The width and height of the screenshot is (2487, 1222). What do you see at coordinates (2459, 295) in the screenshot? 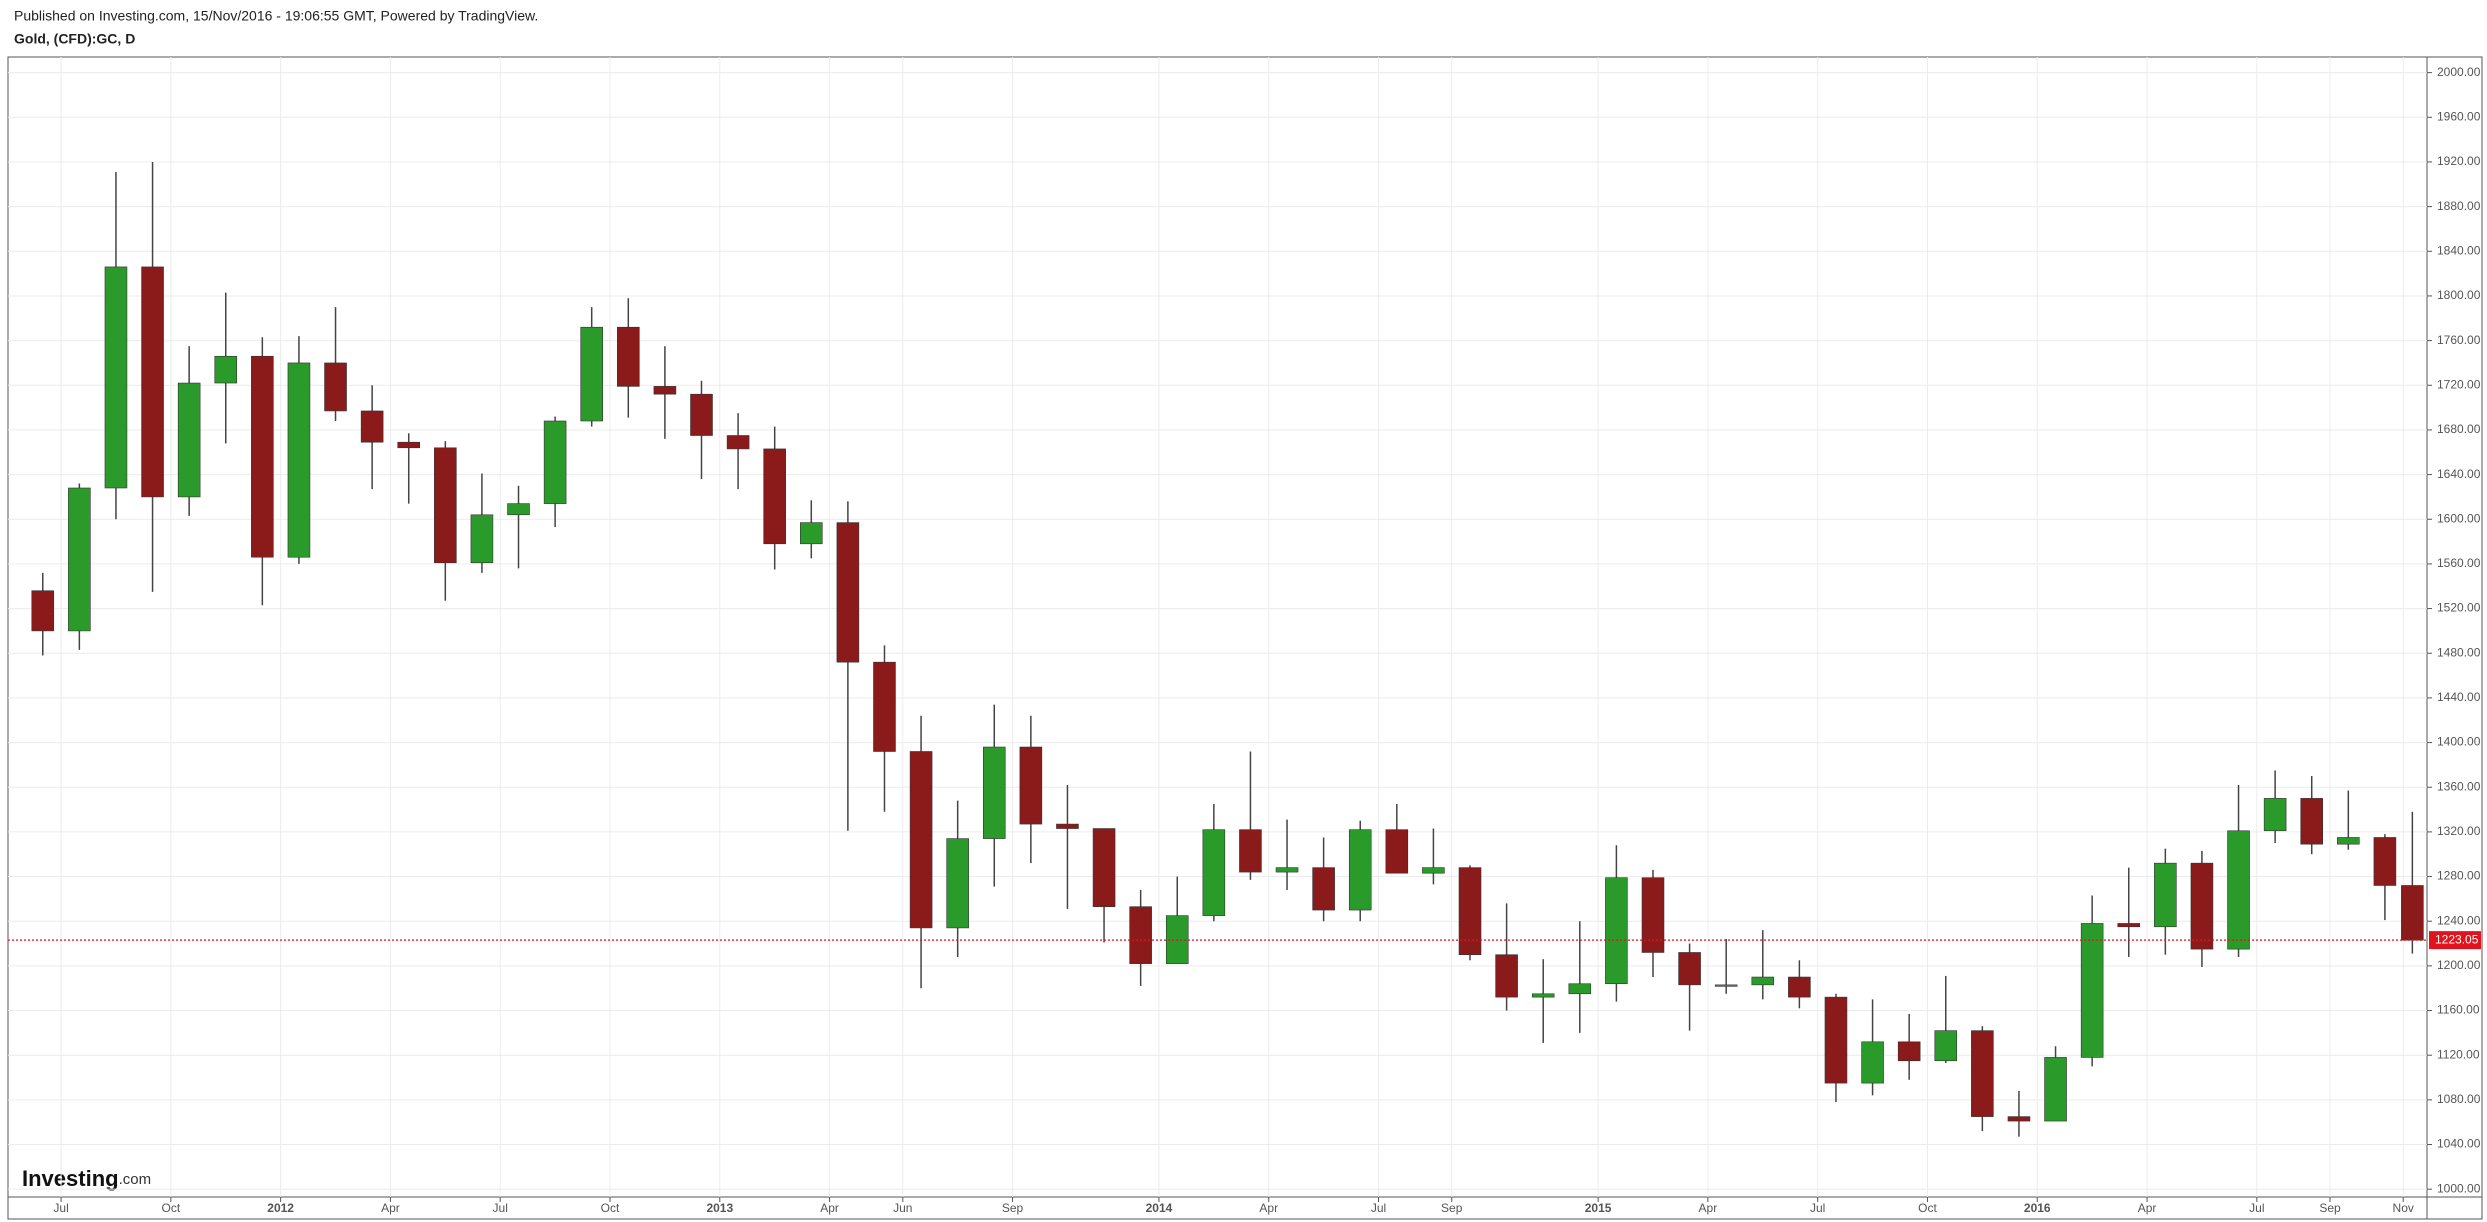
I see `y-tick-label: 1800.00` at bounding box center [2459, 295].